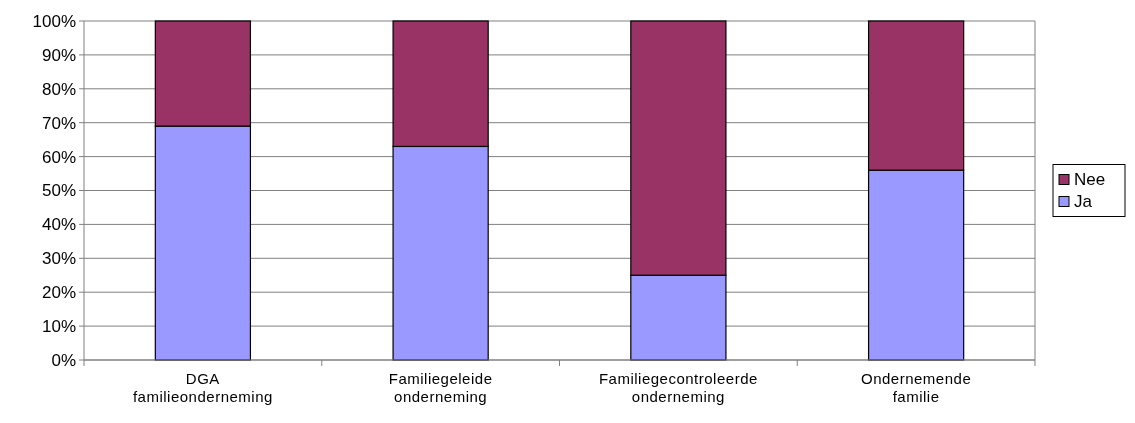  What do you see at coordinates (58, 225) in the screenshot?
I see `y-tick-label: 40%` at bounding box center [58, 225].